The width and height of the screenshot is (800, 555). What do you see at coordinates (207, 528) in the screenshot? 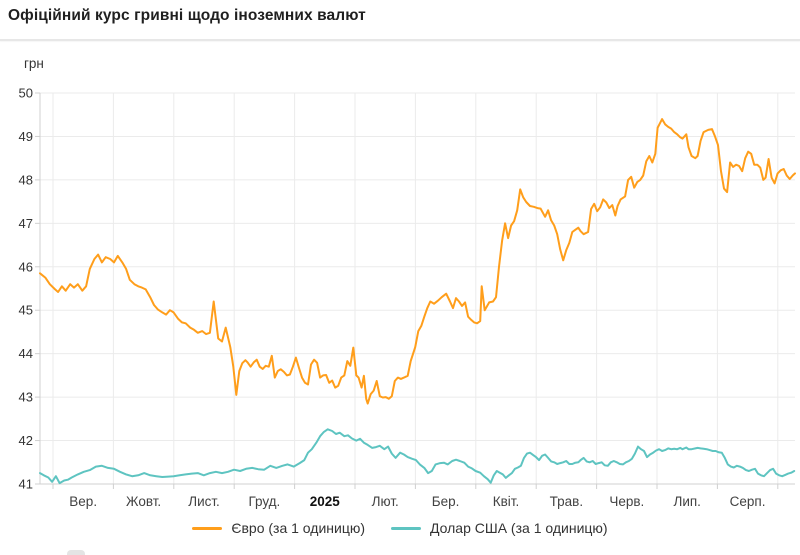
I see `euro-line-swatch` at bounding box center [207, 528].